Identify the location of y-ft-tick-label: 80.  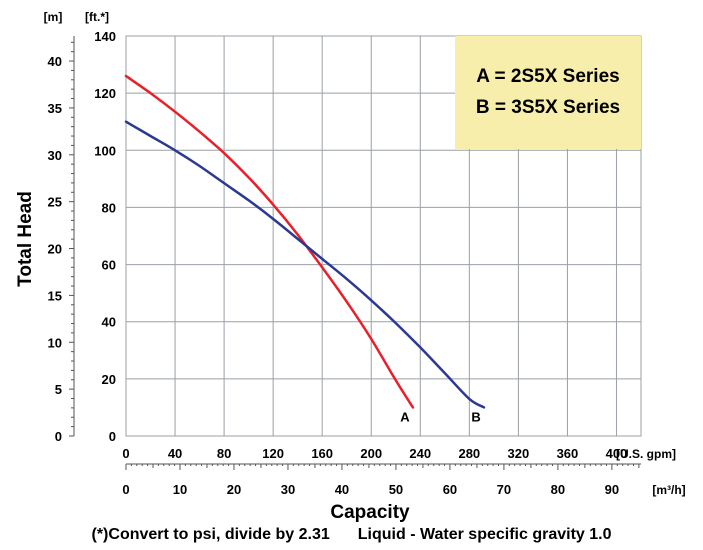
(109, 207).